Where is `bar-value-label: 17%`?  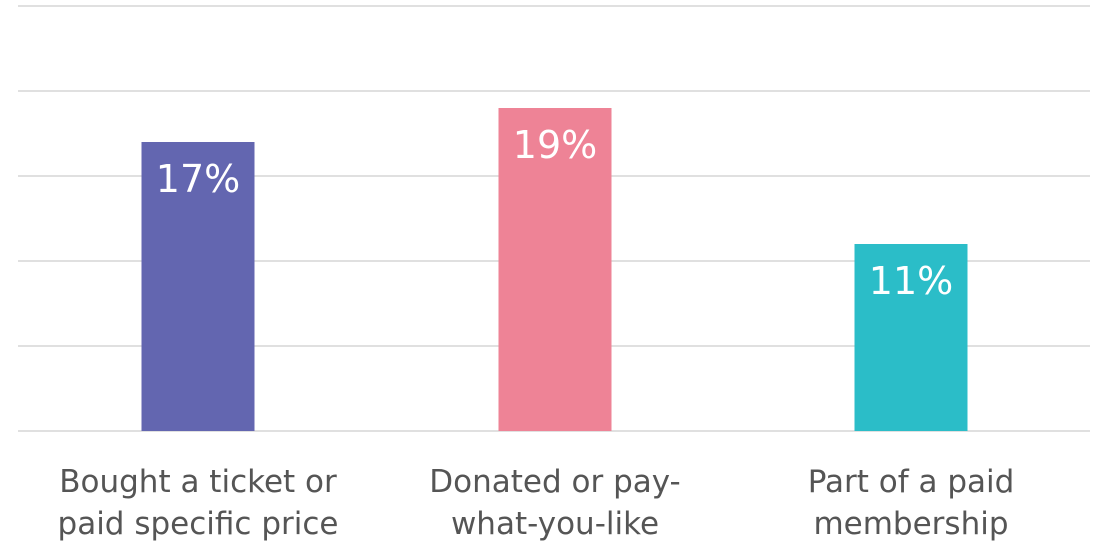
bar-value-label: 17% is located at coordinates (198, 179).